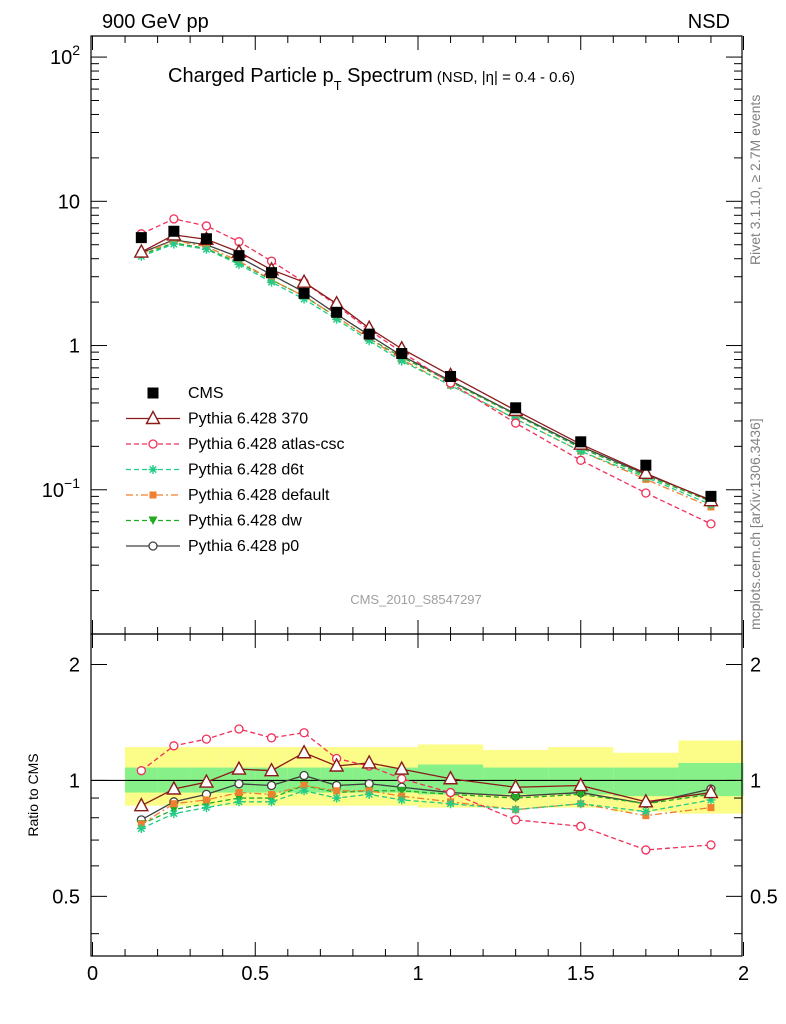  What do you see at coordinates (33, 794) in the screenshot?
I see `ratio-ylabel: Ratio to CMS` at bounding box center [33, 794].